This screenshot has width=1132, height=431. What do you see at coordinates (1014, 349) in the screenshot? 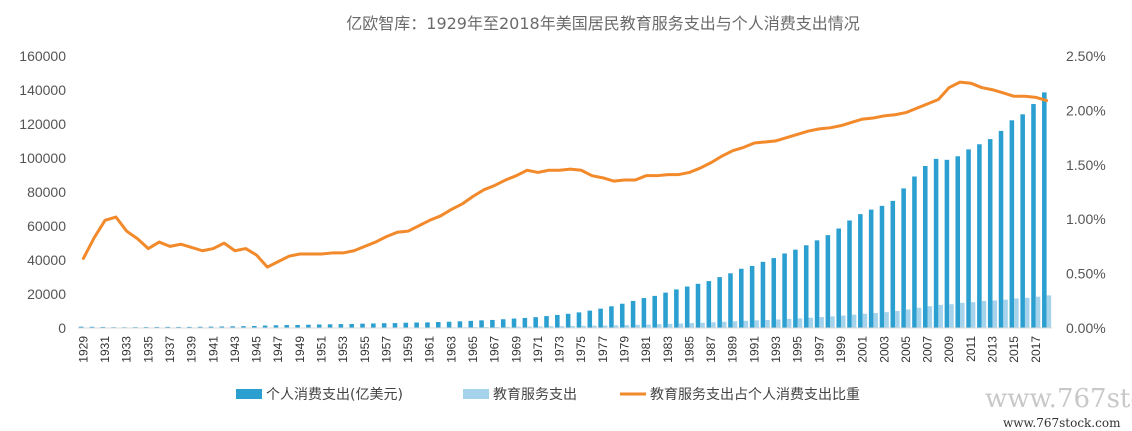
I see `x-axis-tick-label: 2015` at bounding box center [1014, 349].